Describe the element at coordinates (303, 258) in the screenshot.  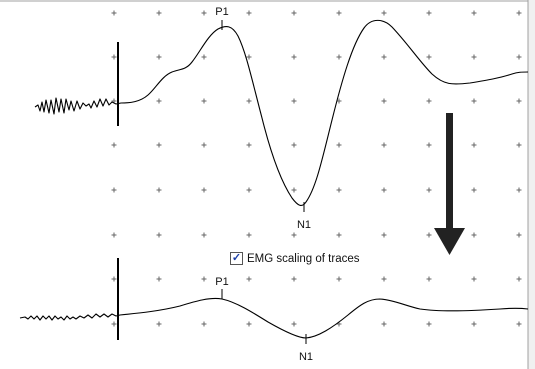
I see `emg-scaling-label: EMG scaling of traces` at that location.